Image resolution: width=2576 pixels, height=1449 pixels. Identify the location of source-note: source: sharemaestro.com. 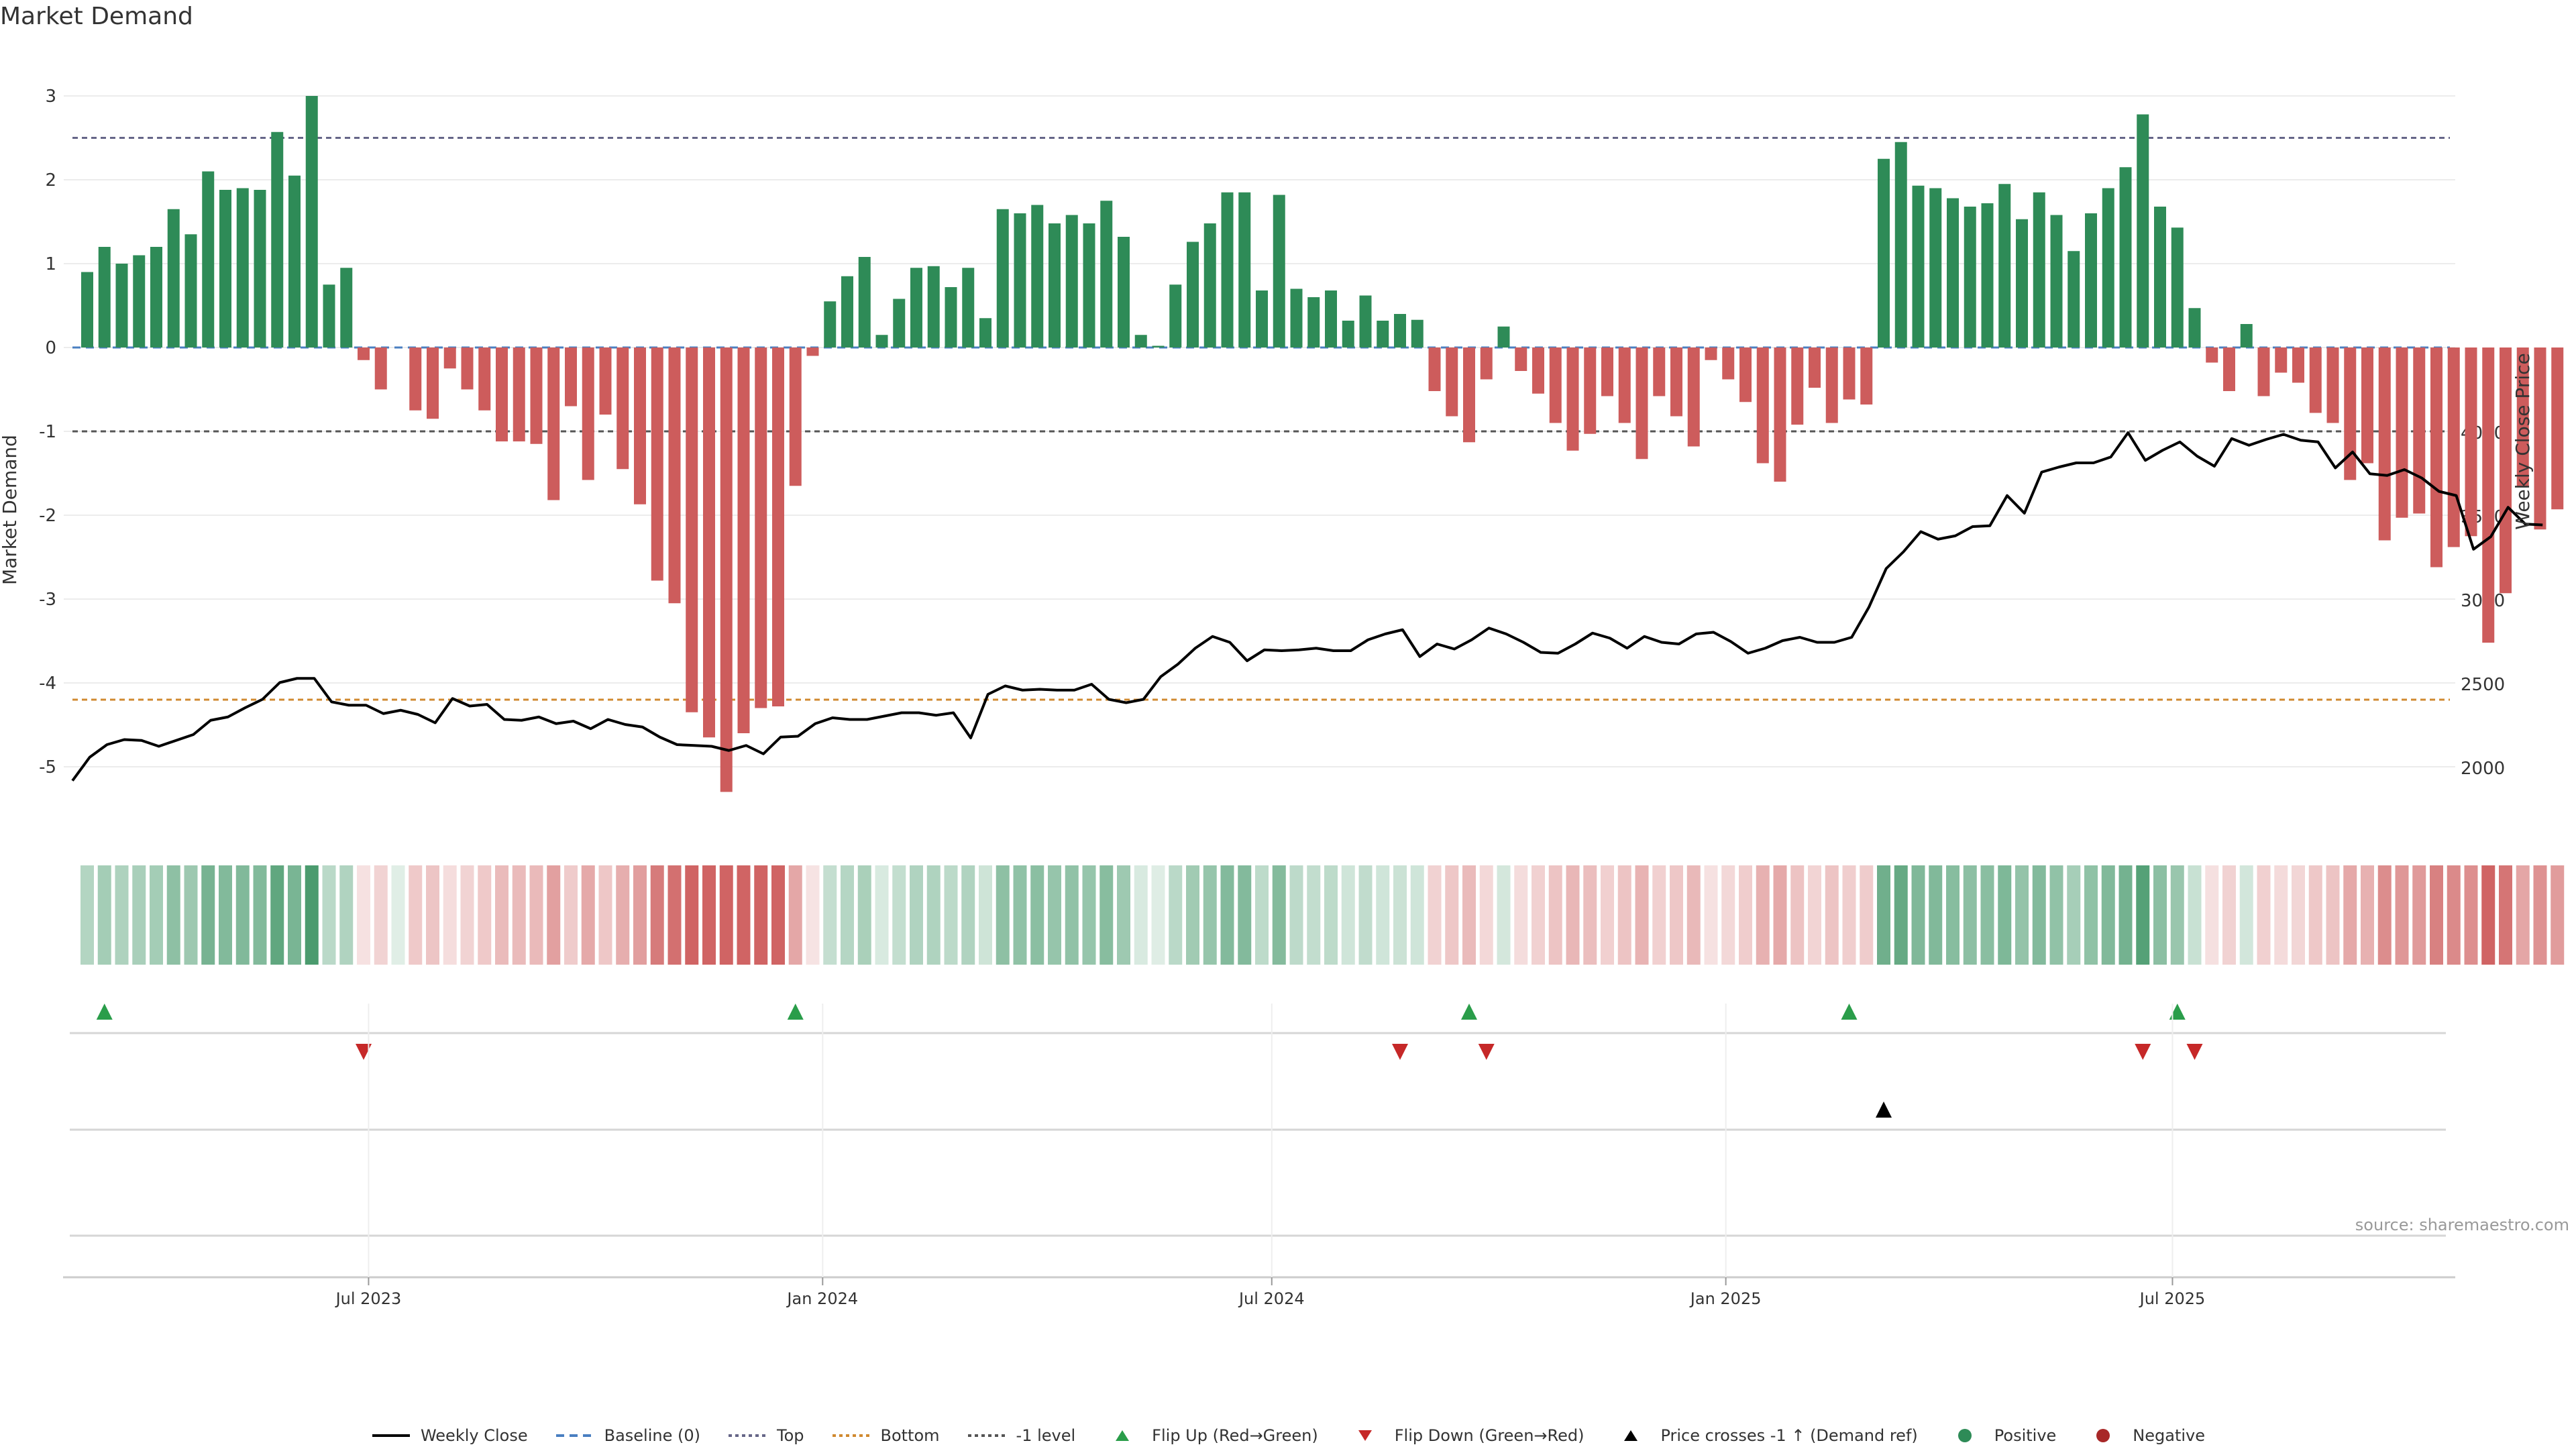
(2462, 1225).